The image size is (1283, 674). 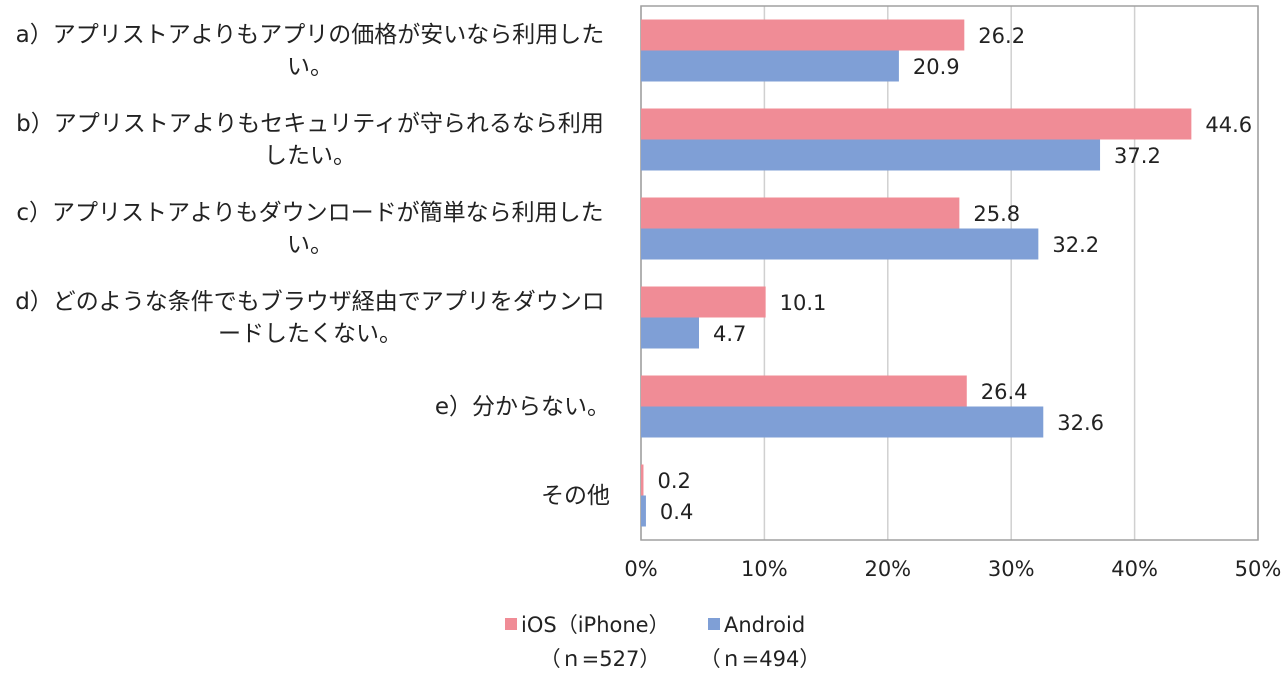 I want to click on x-tick-label: 0%, so click(x=640, y=569).